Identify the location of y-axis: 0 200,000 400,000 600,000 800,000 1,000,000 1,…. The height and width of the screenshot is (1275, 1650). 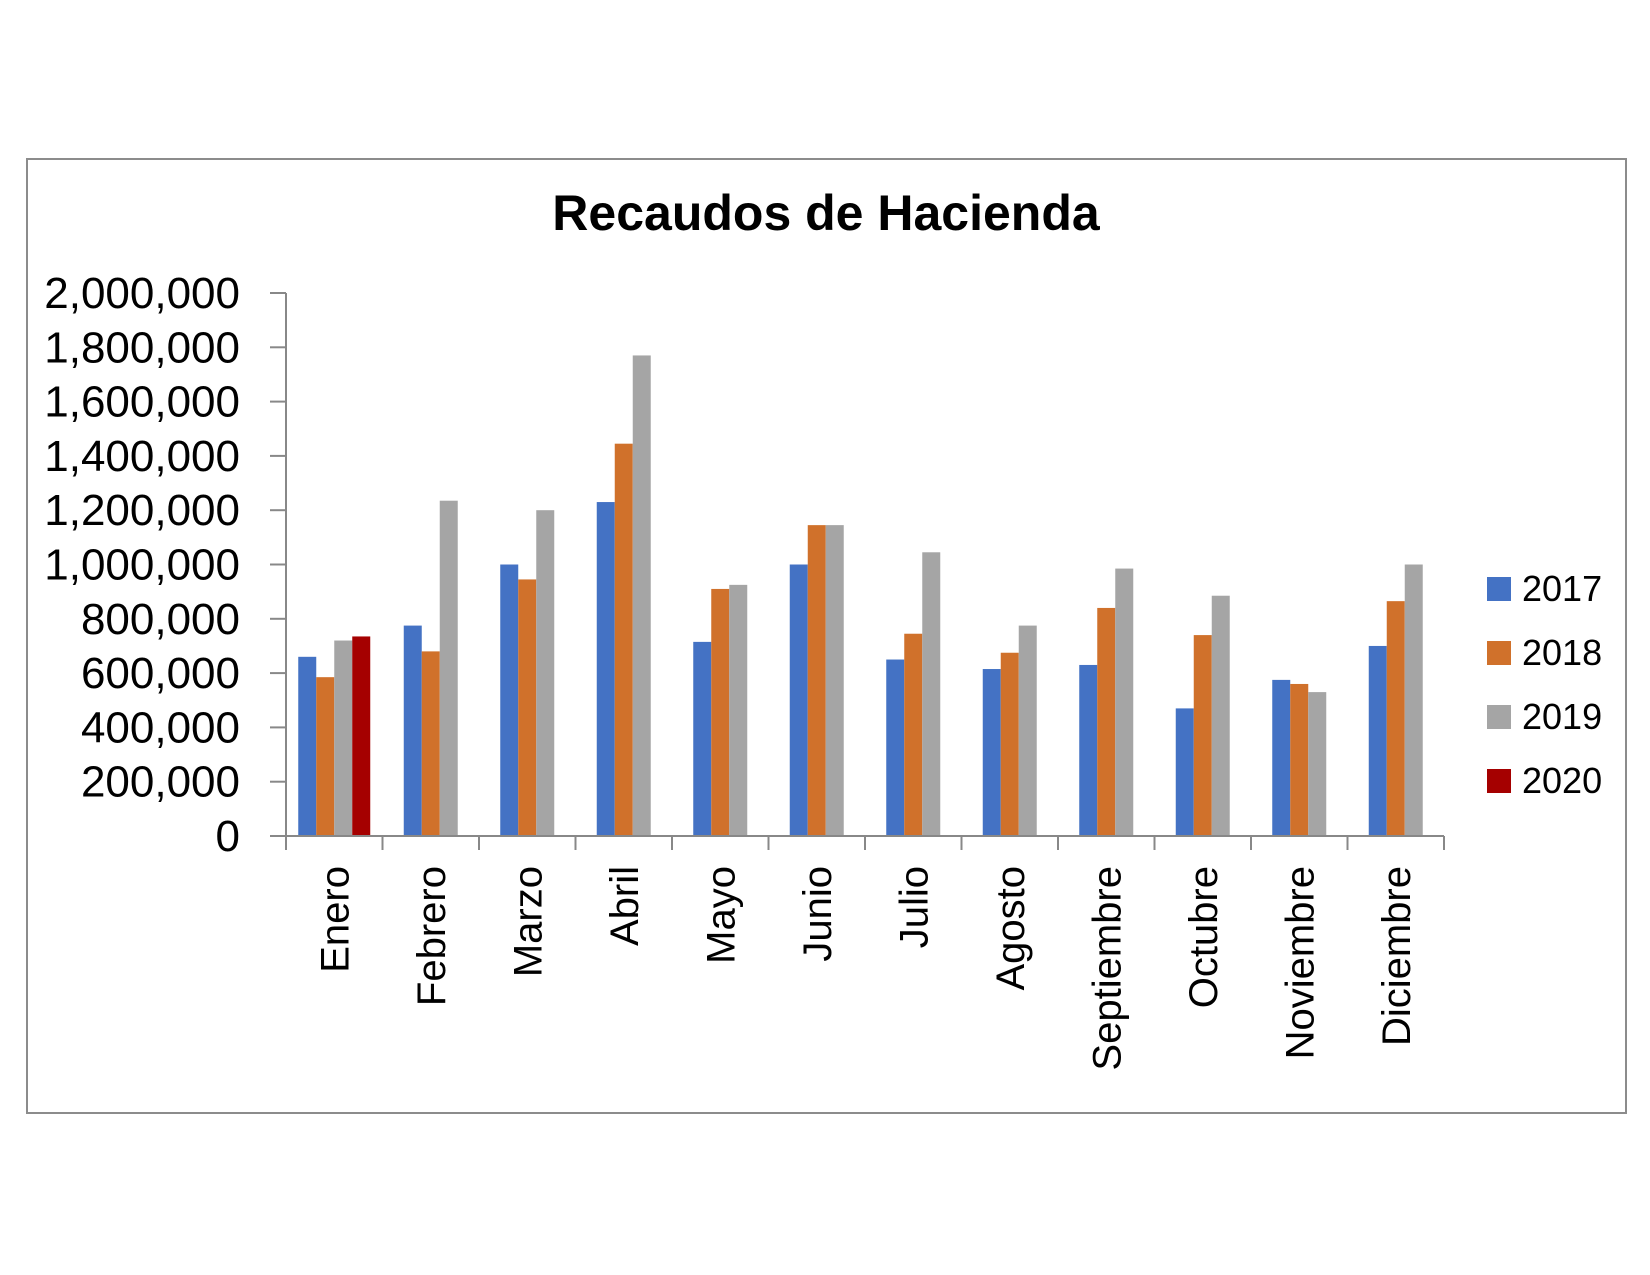
(165, 565).